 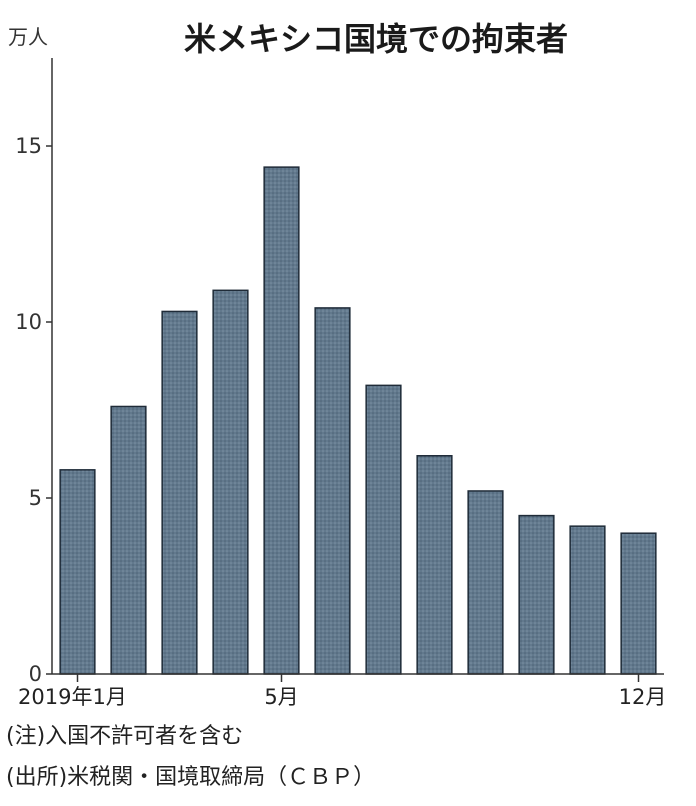 What do you see at coordinates (28, 37) in the screenshot?
I see `y-axis-unit-label: 万人` at bounding box center [28, 37].